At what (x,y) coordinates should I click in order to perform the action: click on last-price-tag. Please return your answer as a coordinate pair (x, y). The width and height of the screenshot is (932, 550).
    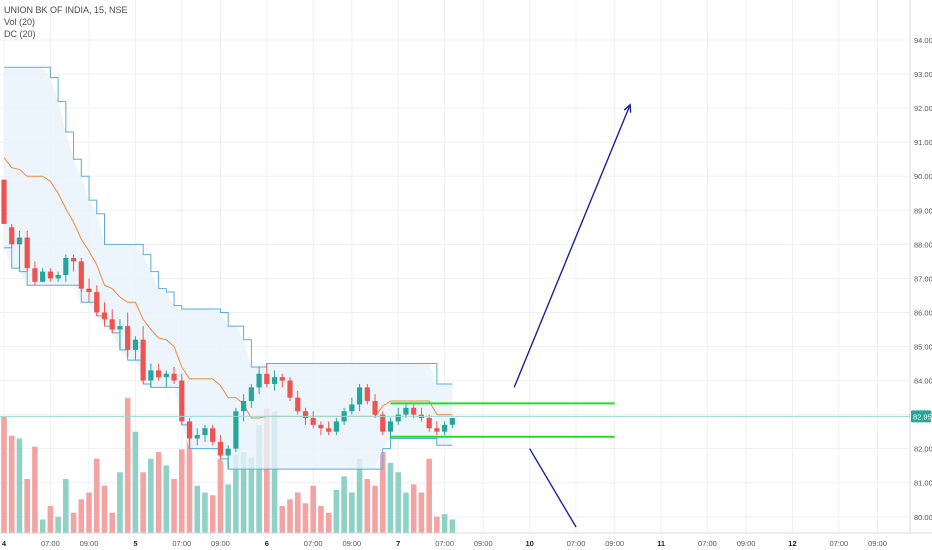
    Looking at the image, I should click on (921, 416).